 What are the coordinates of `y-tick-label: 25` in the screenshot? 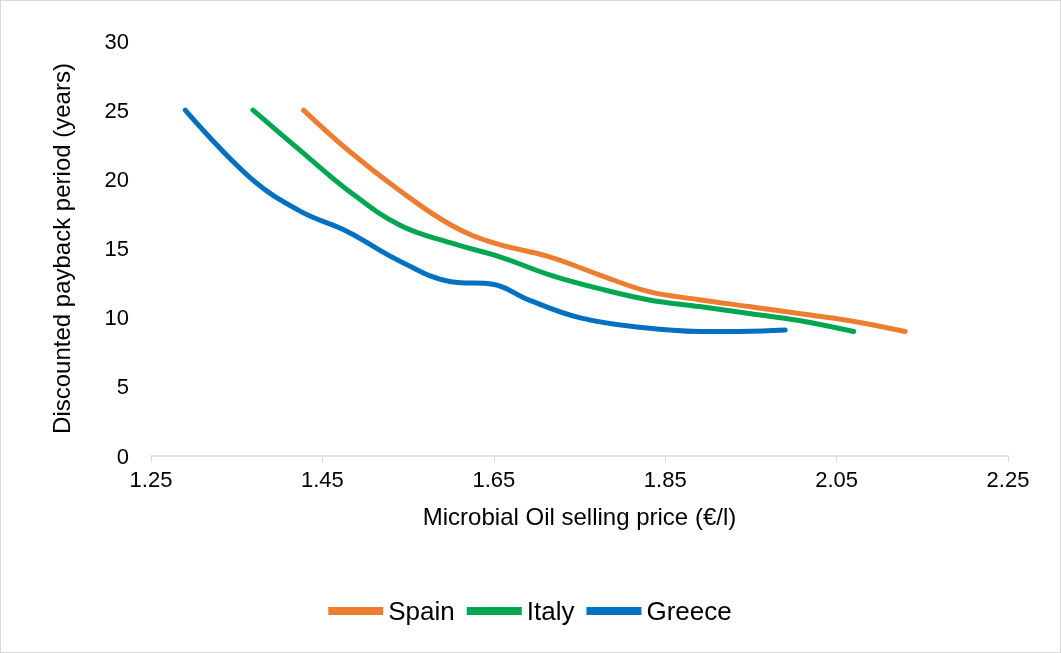 It's located at (116, 110).